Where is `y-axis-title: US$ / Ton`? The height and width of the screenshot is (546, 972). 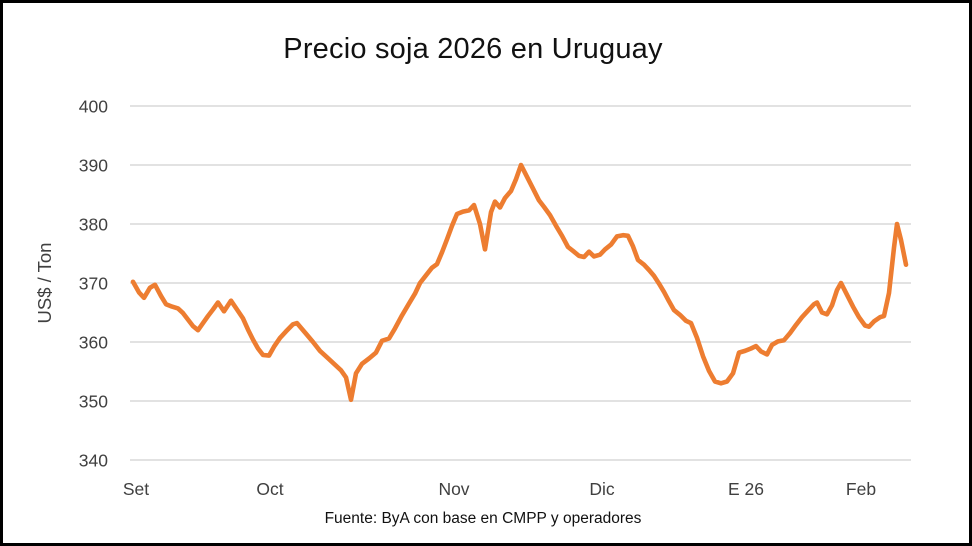
y-axis-title: US$ / Ton is located at coordinates (44, 283).